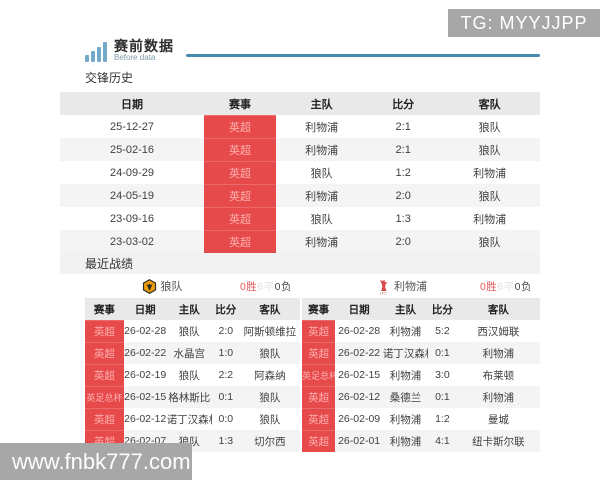 This screenshot has width=600, height=480. Describe the element at coordinates (300, 263) in the screenshot. I see `recent-section-title: 最近战绩` at that location.